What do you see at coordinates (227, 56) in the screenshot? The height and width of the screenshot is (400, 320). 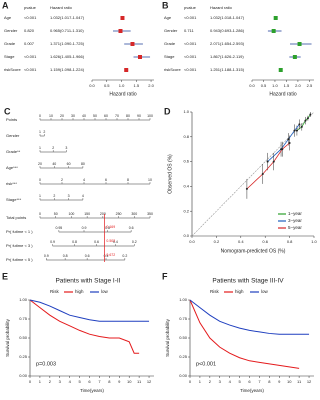 I see `hazard-ratio-text: 1.867(1.626-2.119)` at bounding box center [227, 56].